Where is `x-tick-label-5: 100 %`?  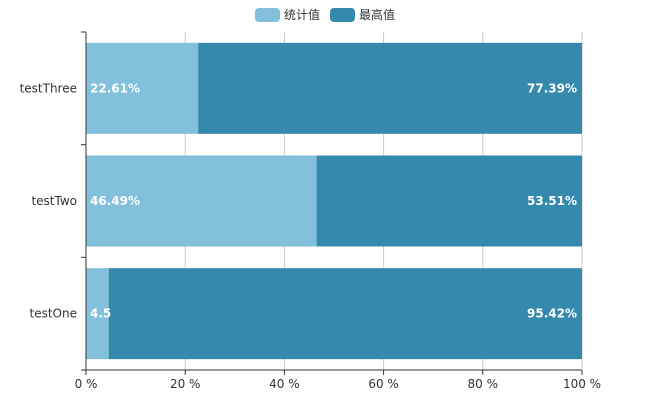 x-tick-label-5: 100 % is located at coordinates (582, 384).